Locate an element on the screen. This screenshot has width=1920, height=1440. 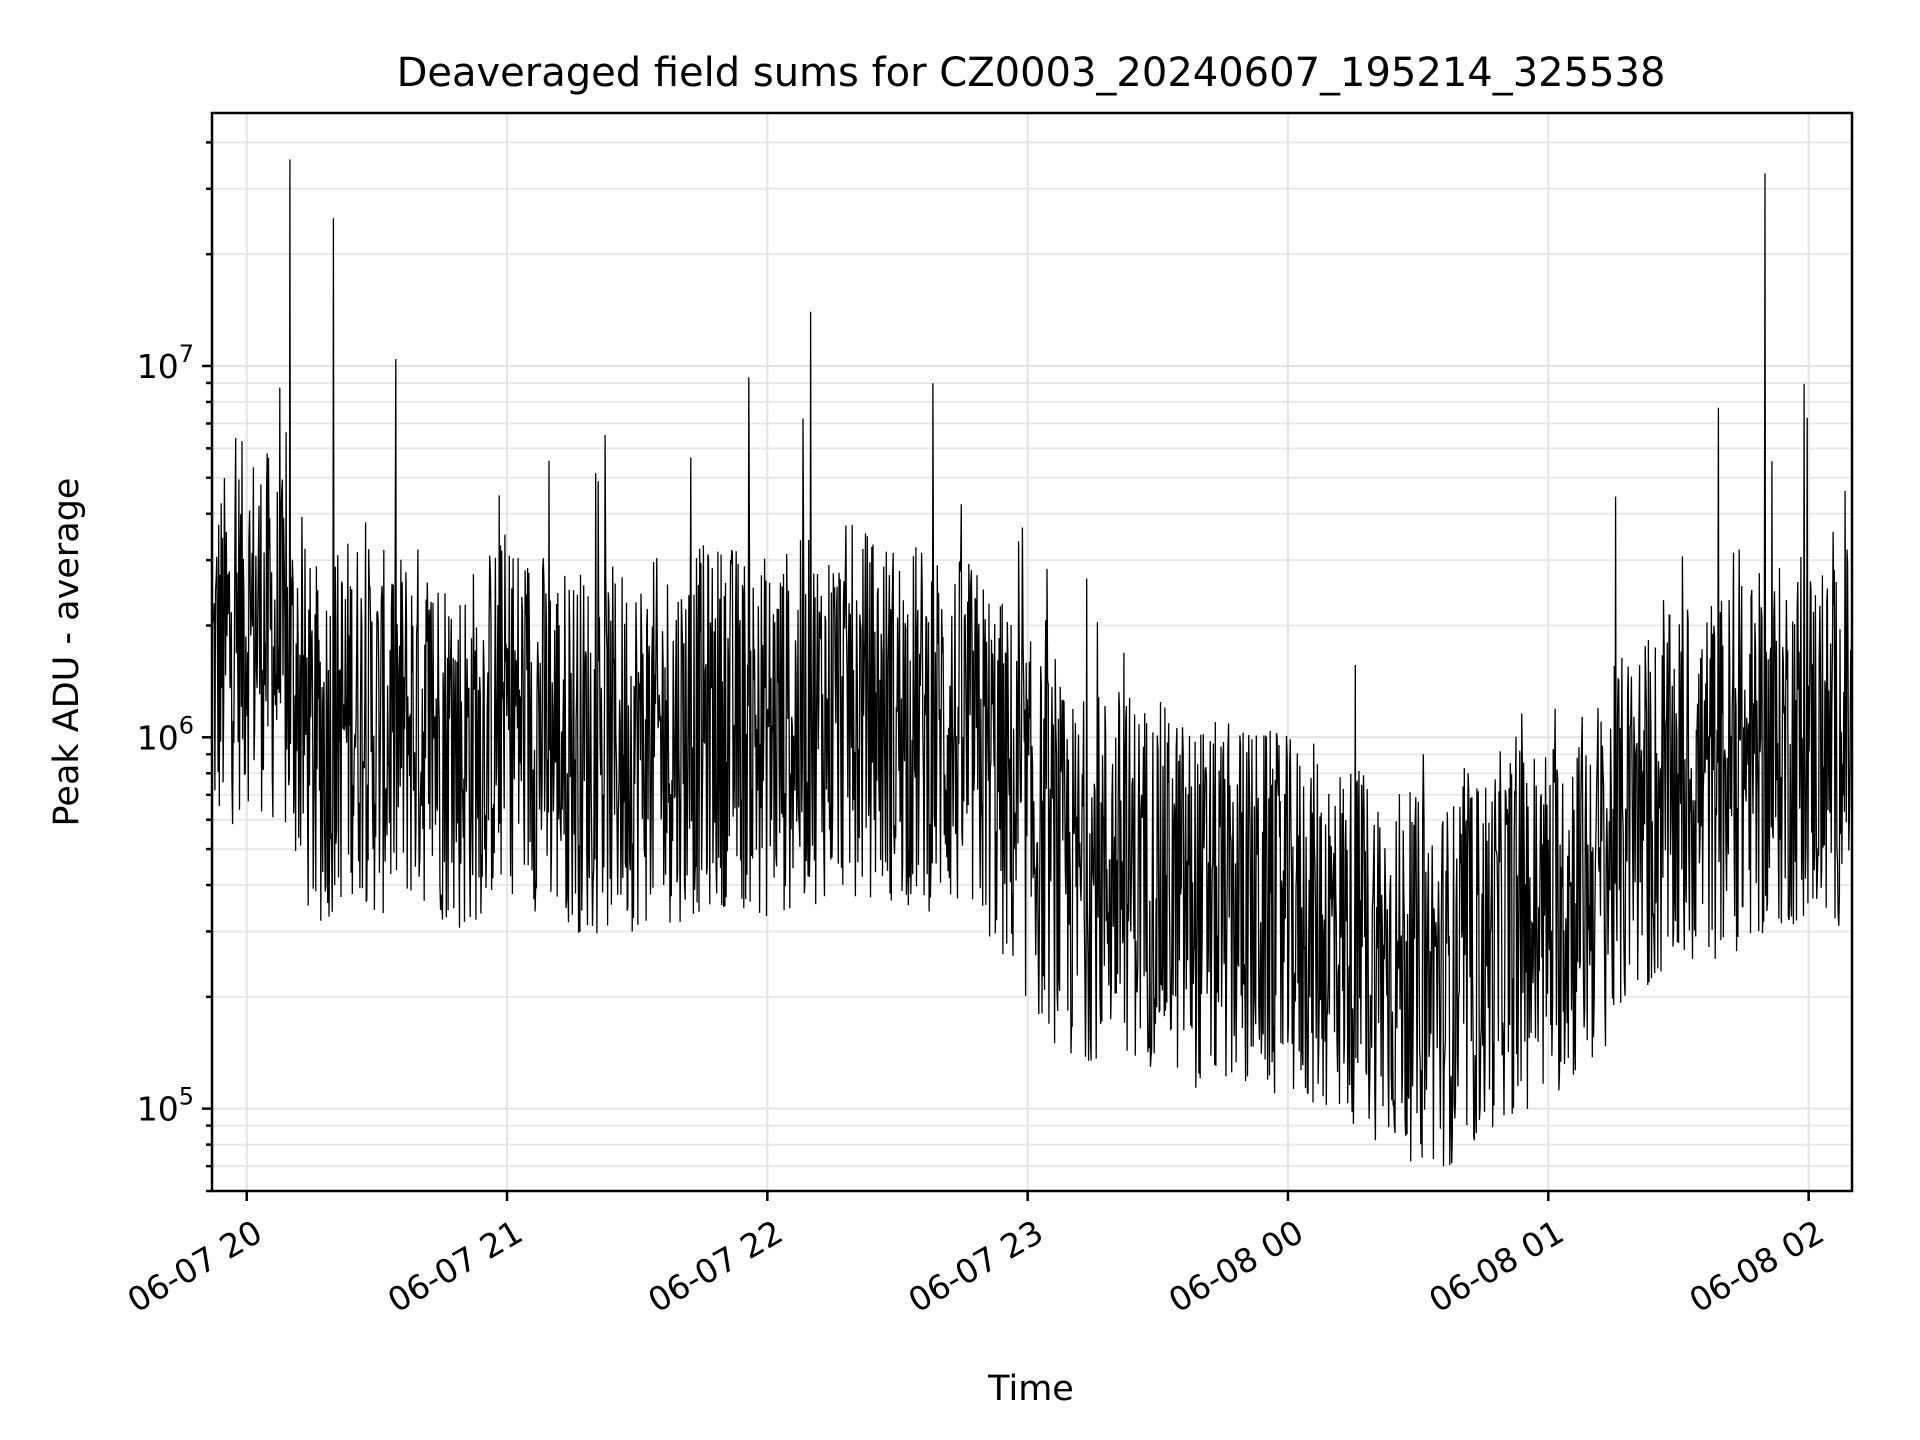
y-tick-label: 10⁷ is located at coordinates (165, 363).